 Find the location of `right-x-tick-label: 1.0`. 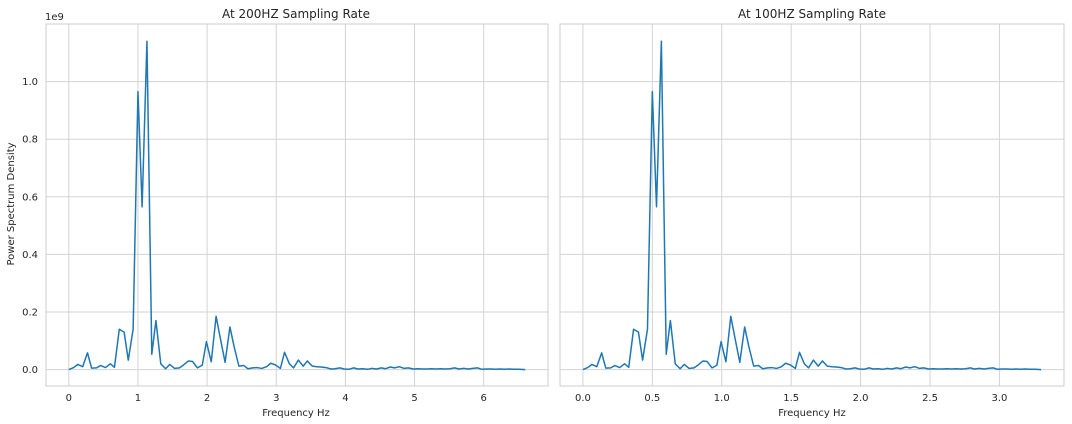

right-x-tick-label: 1.0 is located at coordinates (722, 398).